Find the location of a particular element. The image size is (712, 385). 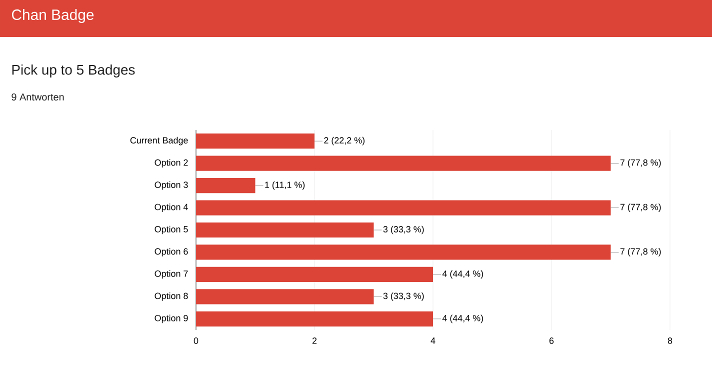

y-tick-label: Option 4 is located at coordinates (171, 208).